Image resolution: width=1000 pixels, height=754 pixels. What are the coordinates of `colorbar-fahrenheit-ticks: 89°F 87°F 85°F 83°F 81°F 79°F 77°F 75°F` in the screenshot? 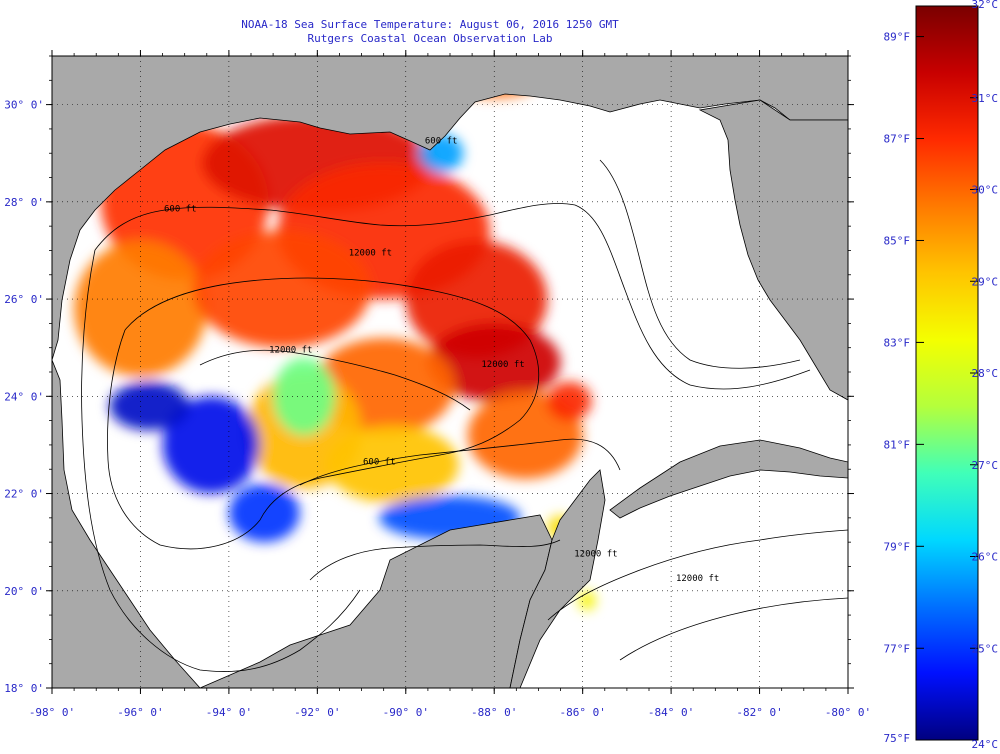 It's located at (904, 388).